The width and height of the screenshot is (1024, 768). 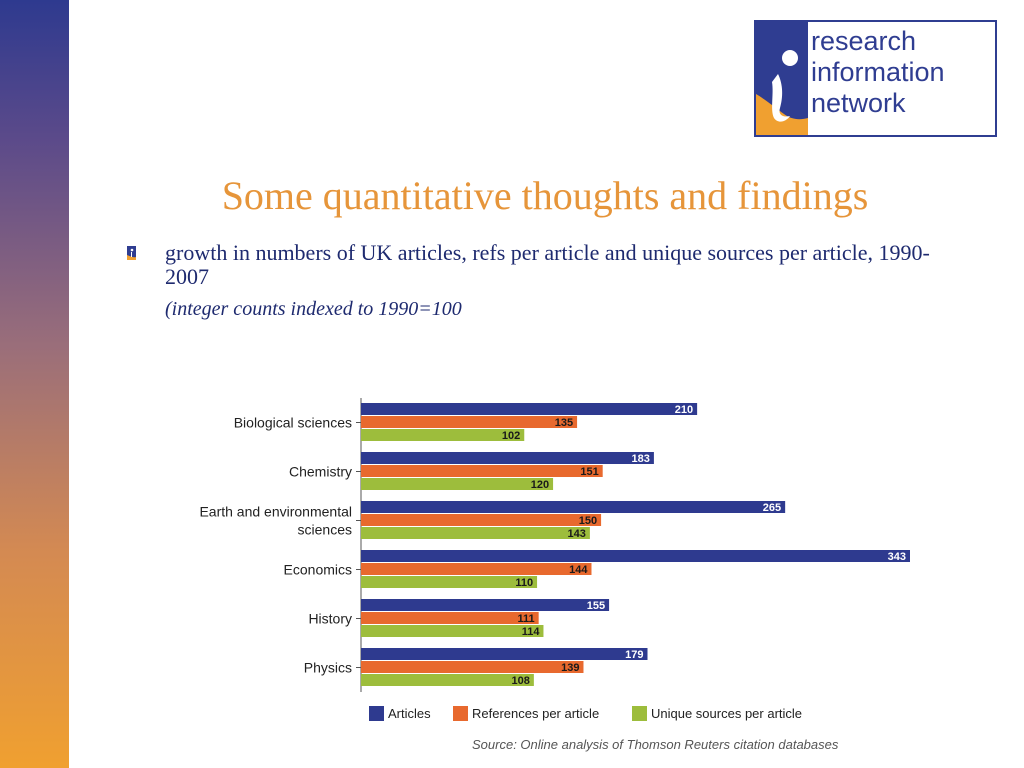 What do you see at coordinates (526, 619) in the screenshot?
I see `data-label: 111` at bounding box center [526, 619].